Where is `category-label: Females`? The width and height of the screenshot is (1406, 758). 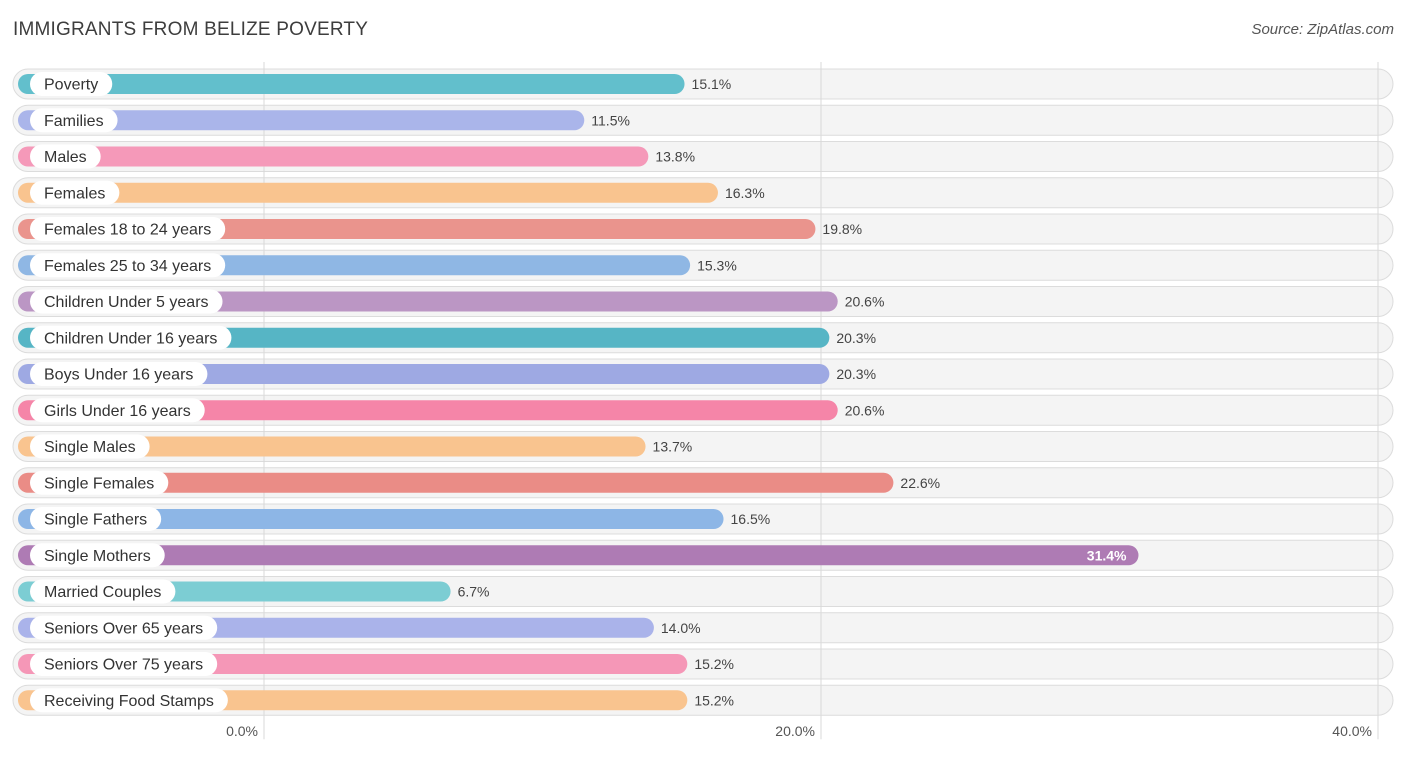
category-label: Females is located at coordinates (74, 193).